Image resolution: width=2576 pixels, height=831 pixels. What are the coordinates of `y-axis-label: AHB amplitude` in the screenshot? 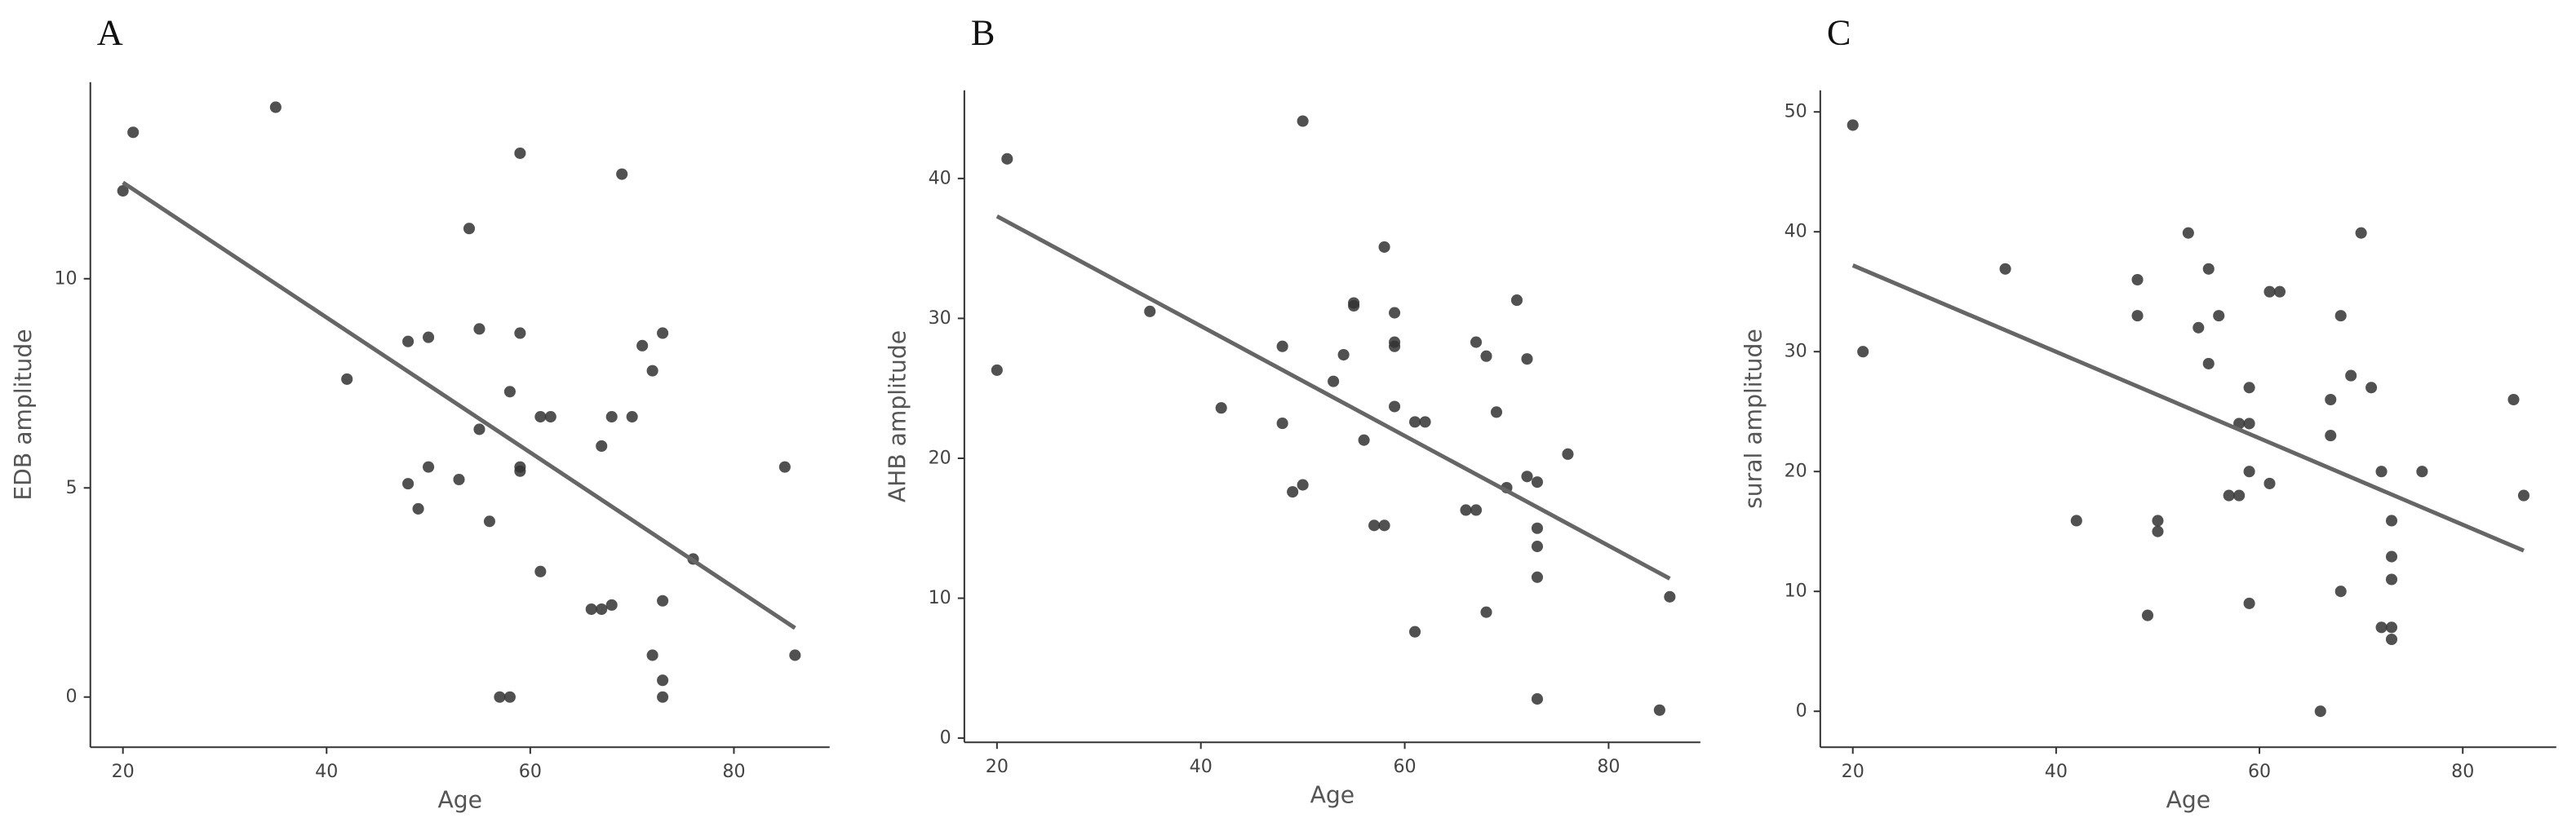 It's located at (897, 416).